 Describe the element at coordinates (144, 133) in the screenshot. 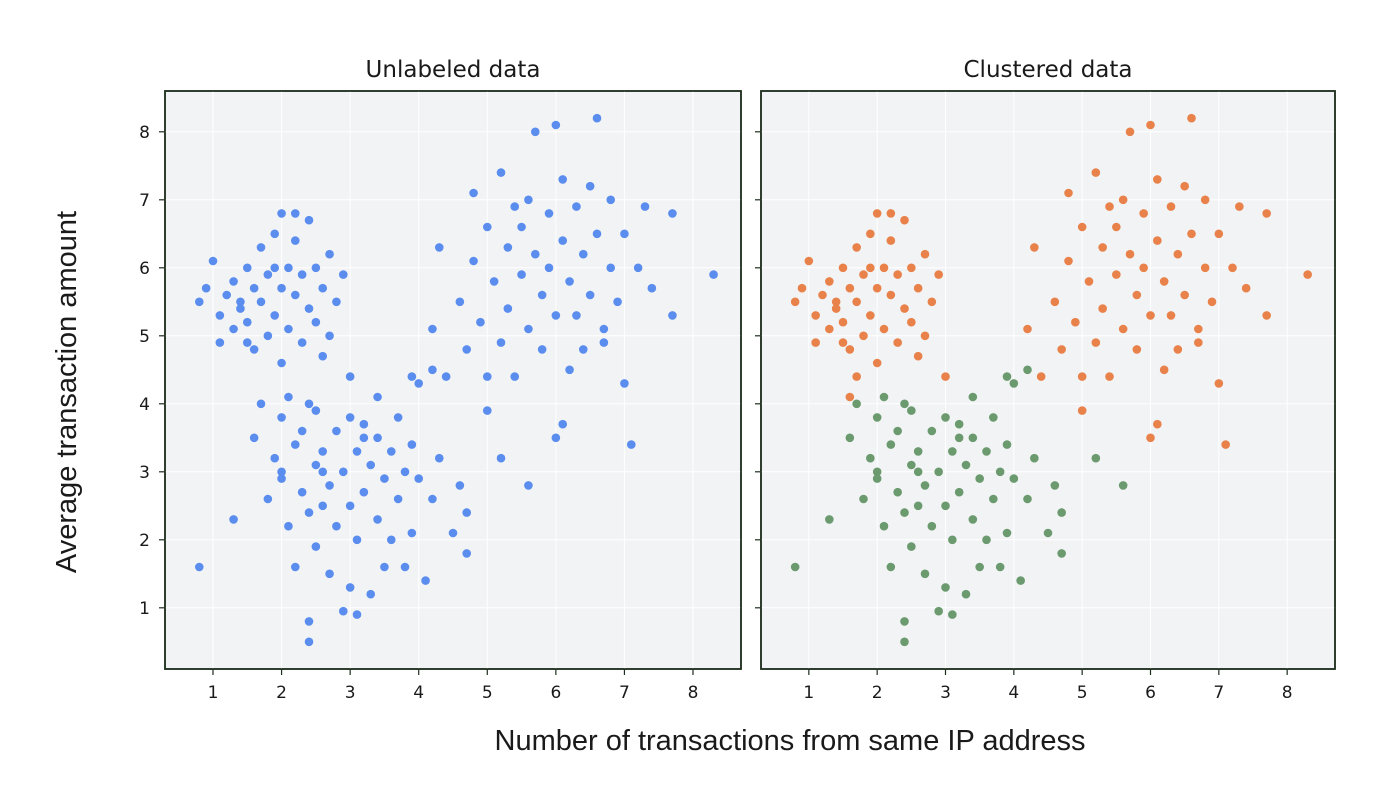

I see `y-tick-label: 8` at that location.